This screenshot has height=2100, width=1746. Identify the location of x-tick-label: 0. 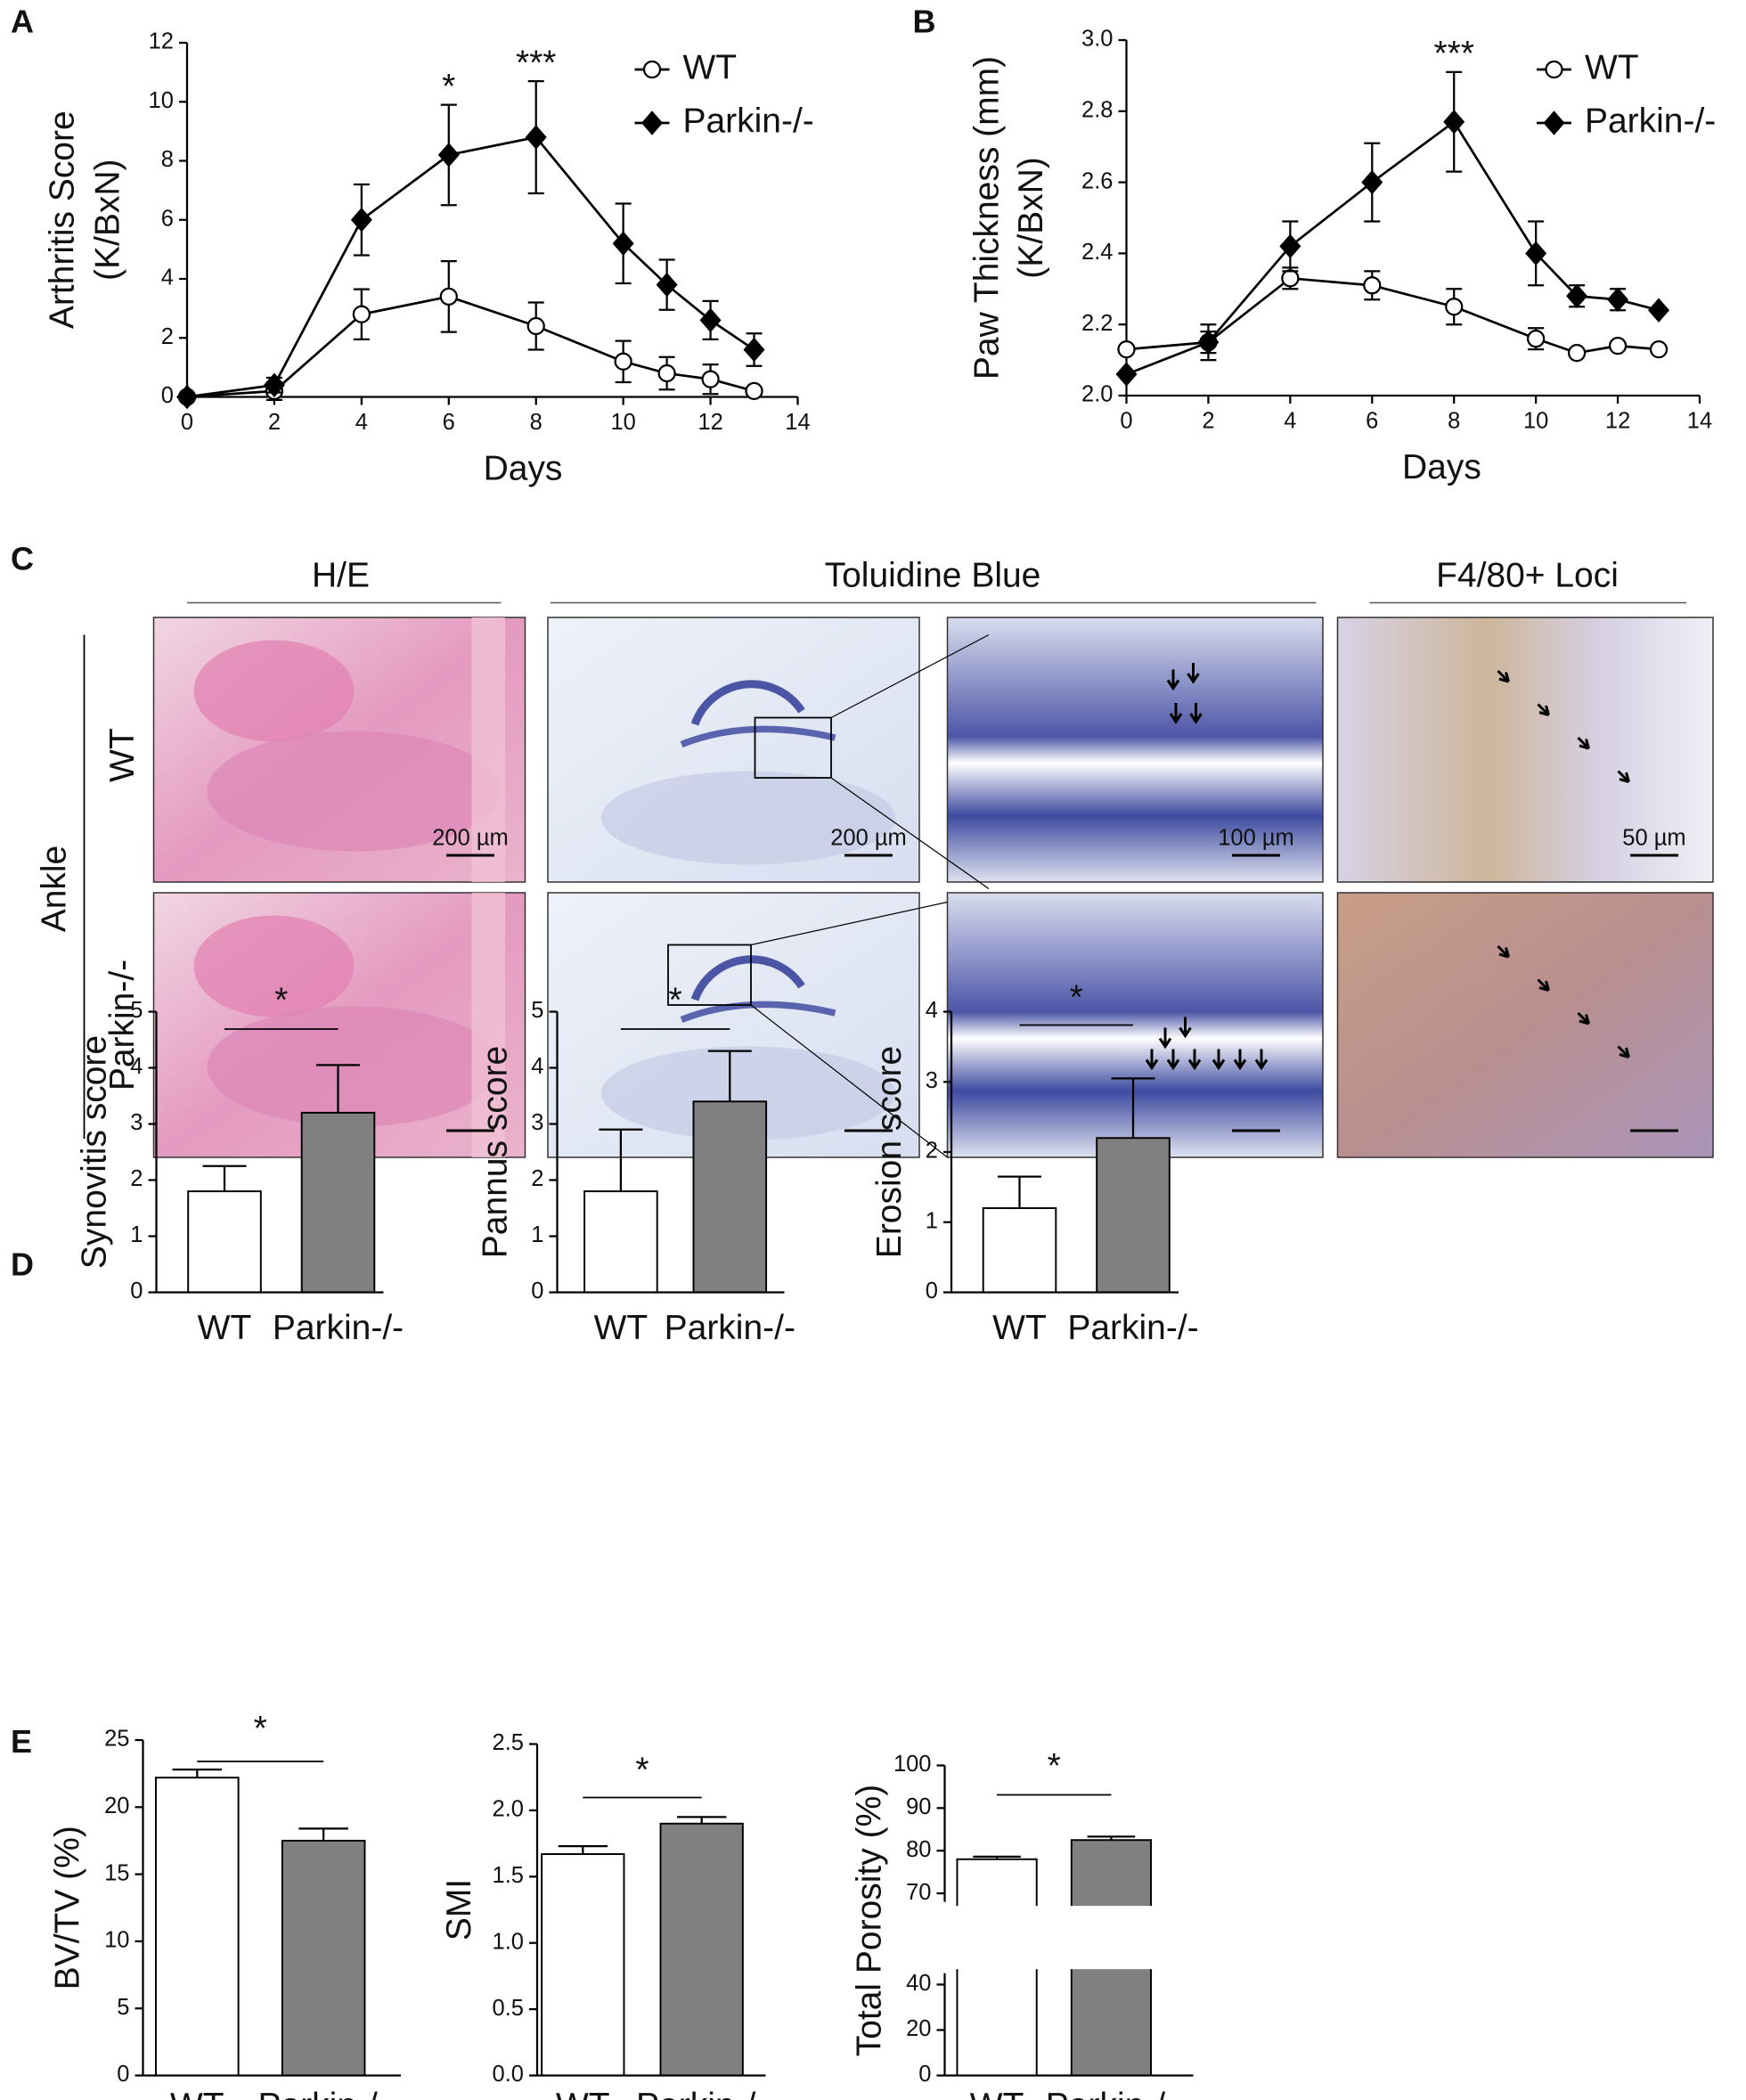
(1126, 422).